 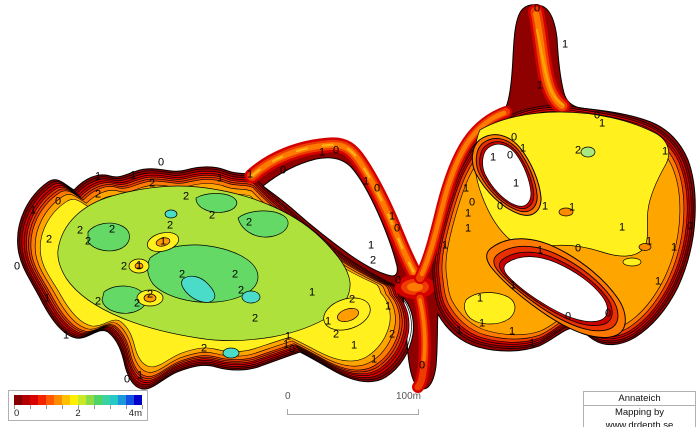 I want to click on right-basin-interior, so click(x=566, y=218).